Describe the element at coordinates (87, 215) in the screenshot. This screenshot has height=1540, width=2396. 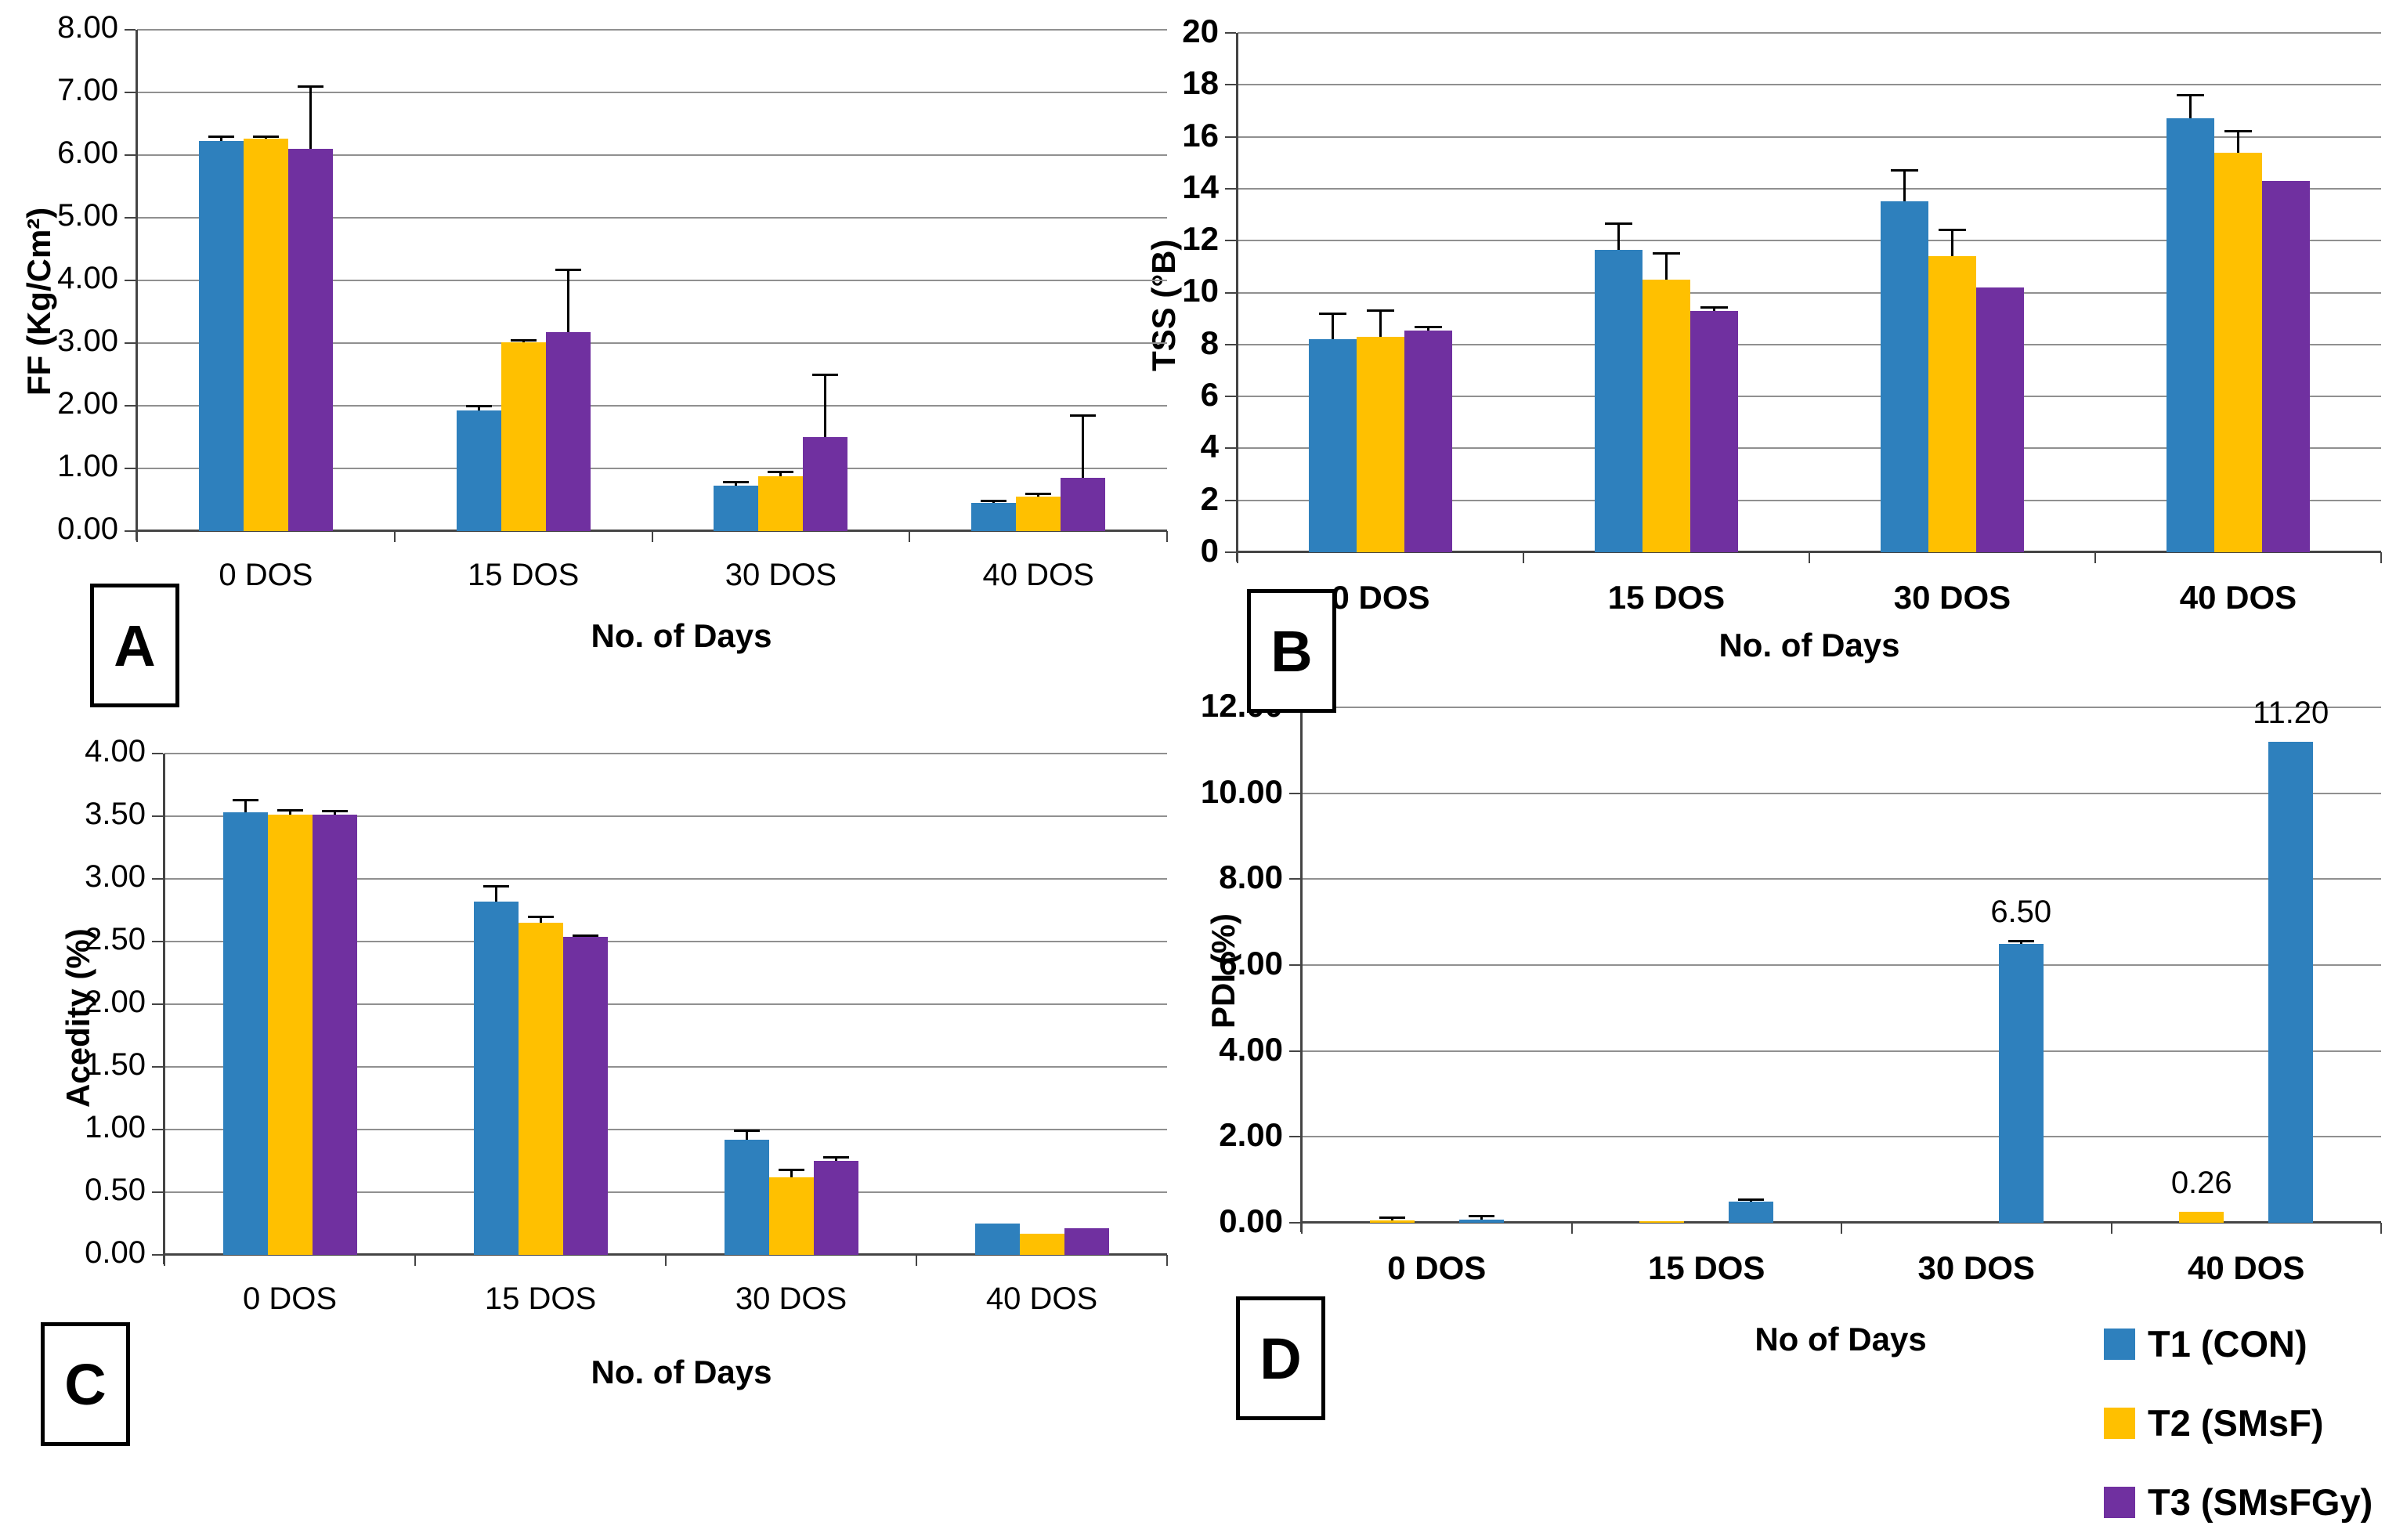
I see `y-tick-label: 5.00` at that location.